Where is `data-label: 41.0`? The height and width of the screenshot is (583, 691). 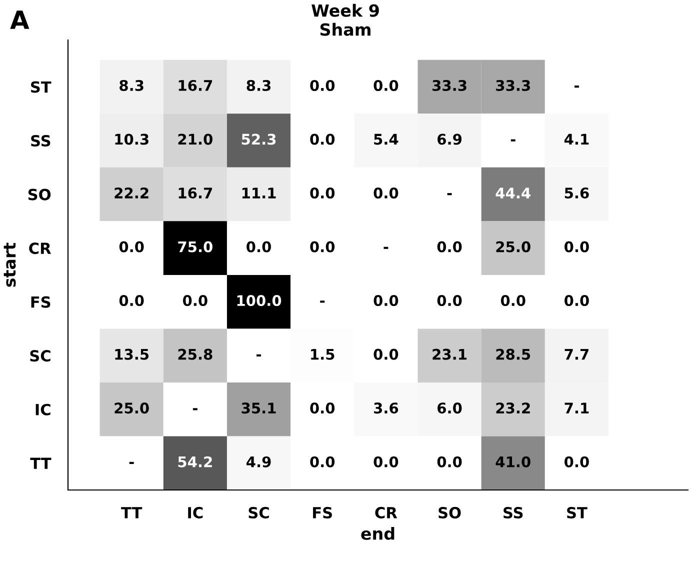
data-label: 41.0 is located at coordinates (513, 462).